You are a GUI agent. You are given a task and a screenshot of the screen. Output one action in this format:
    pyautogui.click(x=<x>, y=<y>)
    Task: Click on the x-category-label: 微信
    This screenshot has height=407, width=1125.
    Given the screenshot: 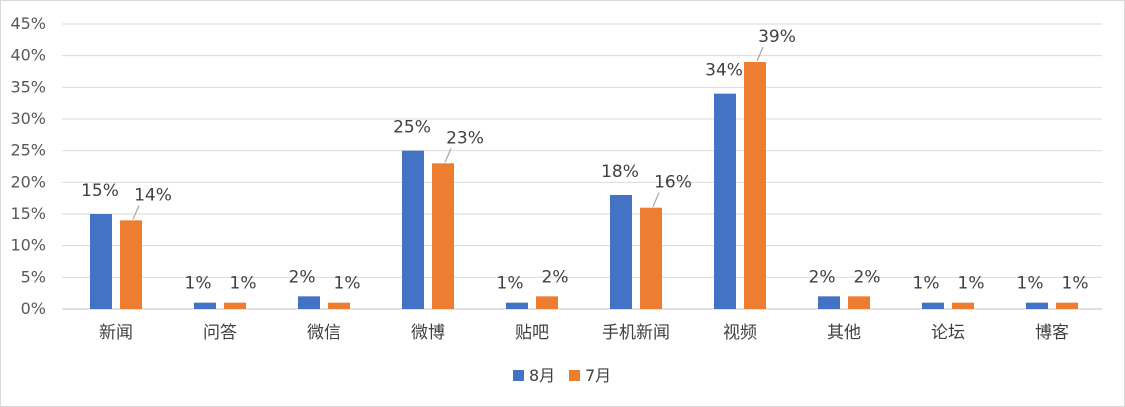 What is the action you would take?
    pyautogui.click(x=324, y=333)
    